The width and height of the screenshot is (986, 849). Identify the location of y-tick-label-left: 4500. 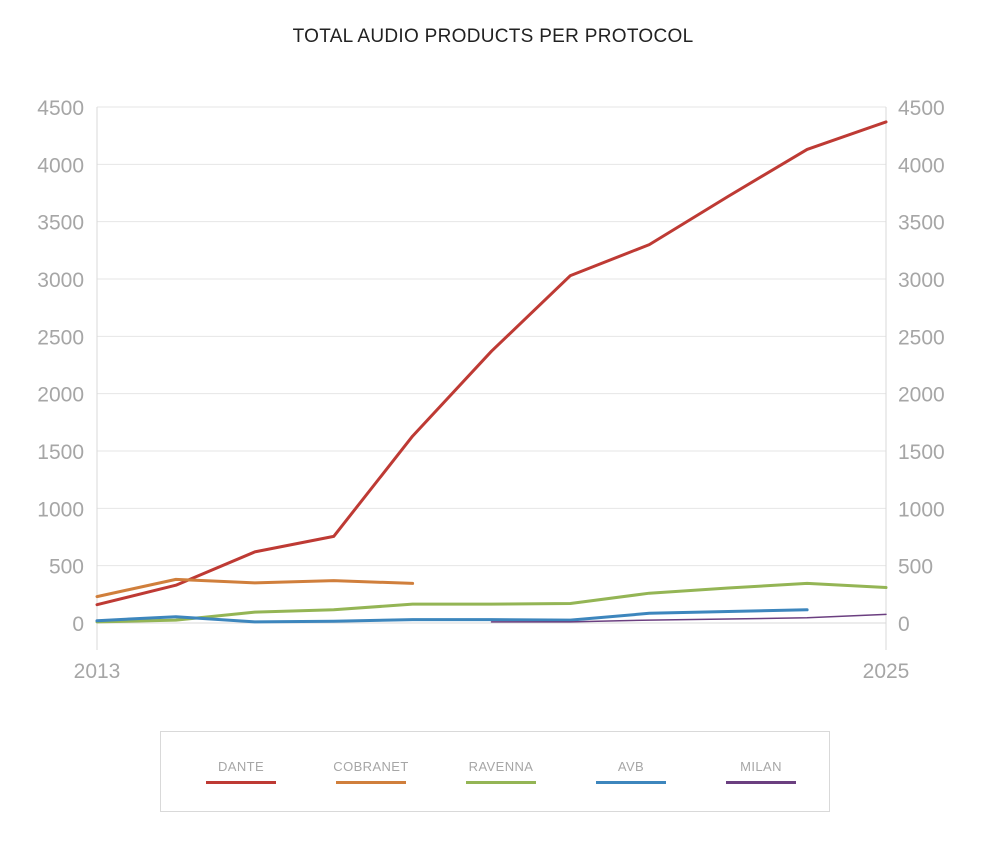
(60, 108).